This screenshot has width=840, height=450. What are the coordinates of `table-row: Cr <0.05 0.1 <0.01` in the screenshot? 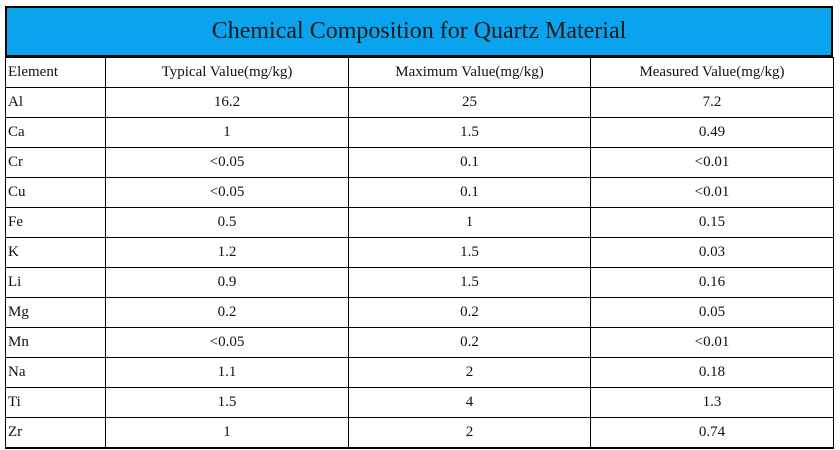 It's located at (419, 162).